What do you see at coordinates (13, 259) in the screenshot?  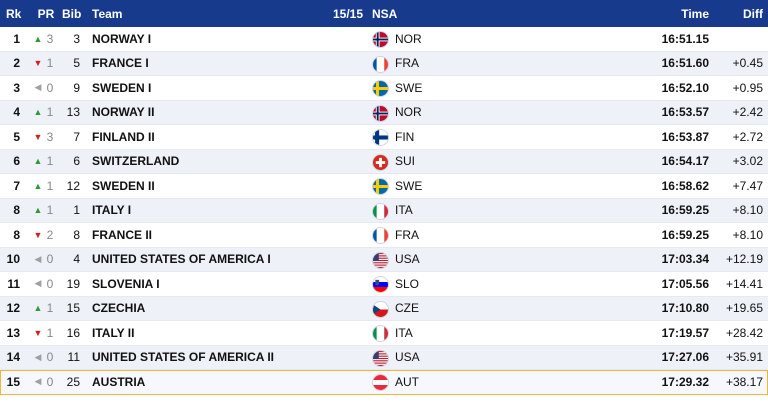 I see `rank-cell: 10` at bounding box center [13, 259].